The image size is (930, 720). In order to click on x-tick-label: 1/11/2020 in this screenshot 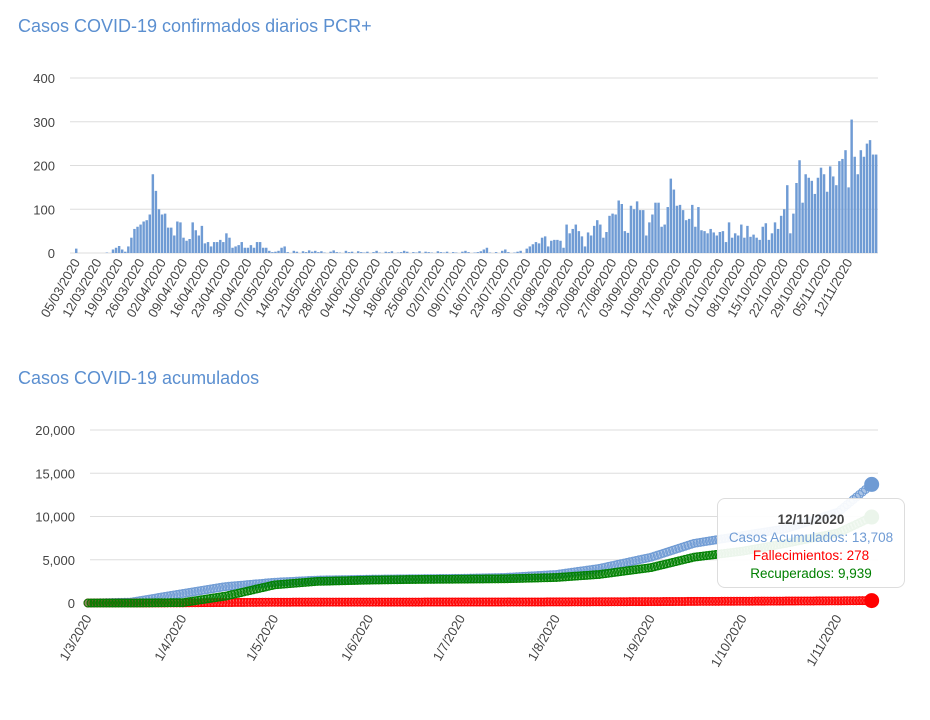, I will do `click(823, 640)`.